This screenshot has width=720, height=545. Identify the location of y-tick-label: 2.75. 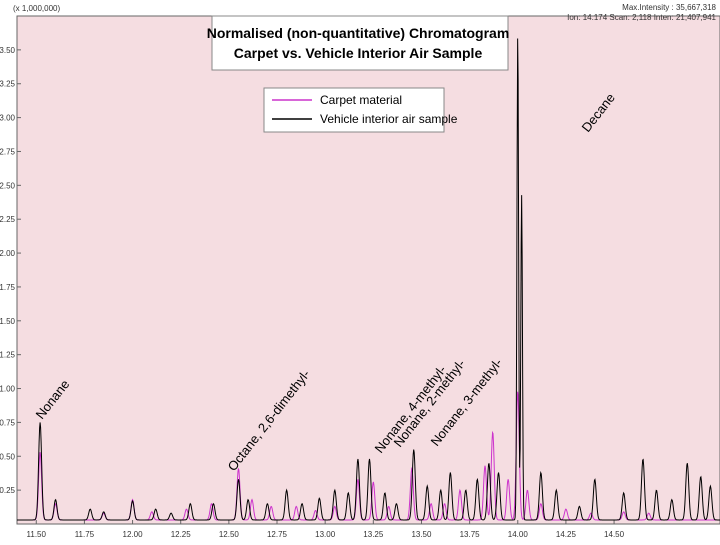
(8, 151).